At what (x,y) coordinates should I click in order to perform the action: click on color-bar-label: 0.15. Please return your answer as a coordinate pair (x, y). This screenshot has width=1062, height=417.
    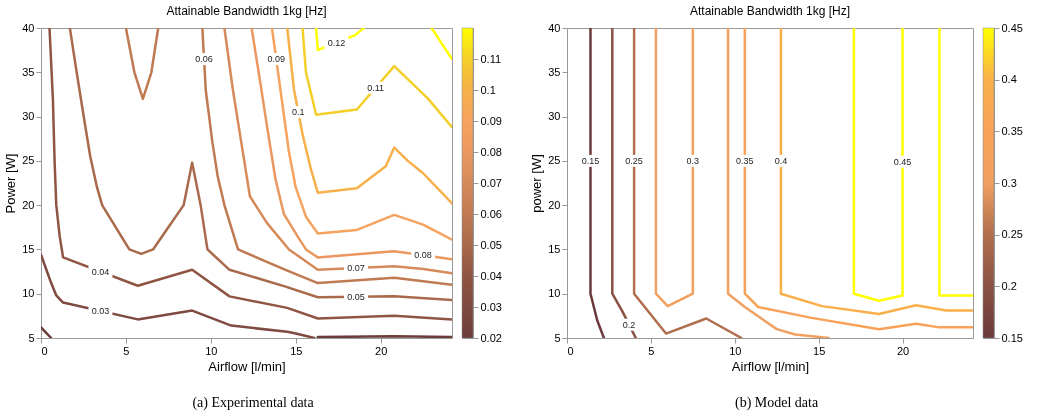
    Looking at the image, I should click on (1012, 337).